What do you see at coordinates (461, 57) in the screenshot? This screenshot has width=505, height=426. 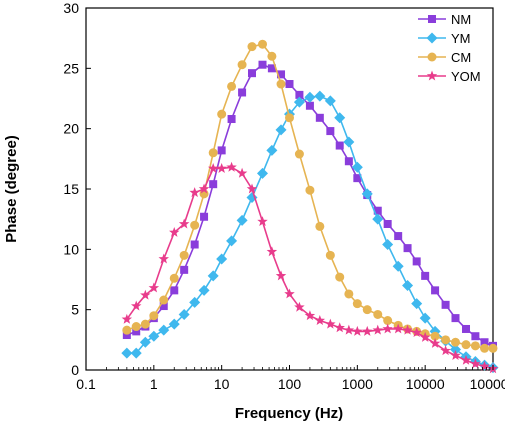 I see `legend-label: CM` at bounding box center [461, 57].